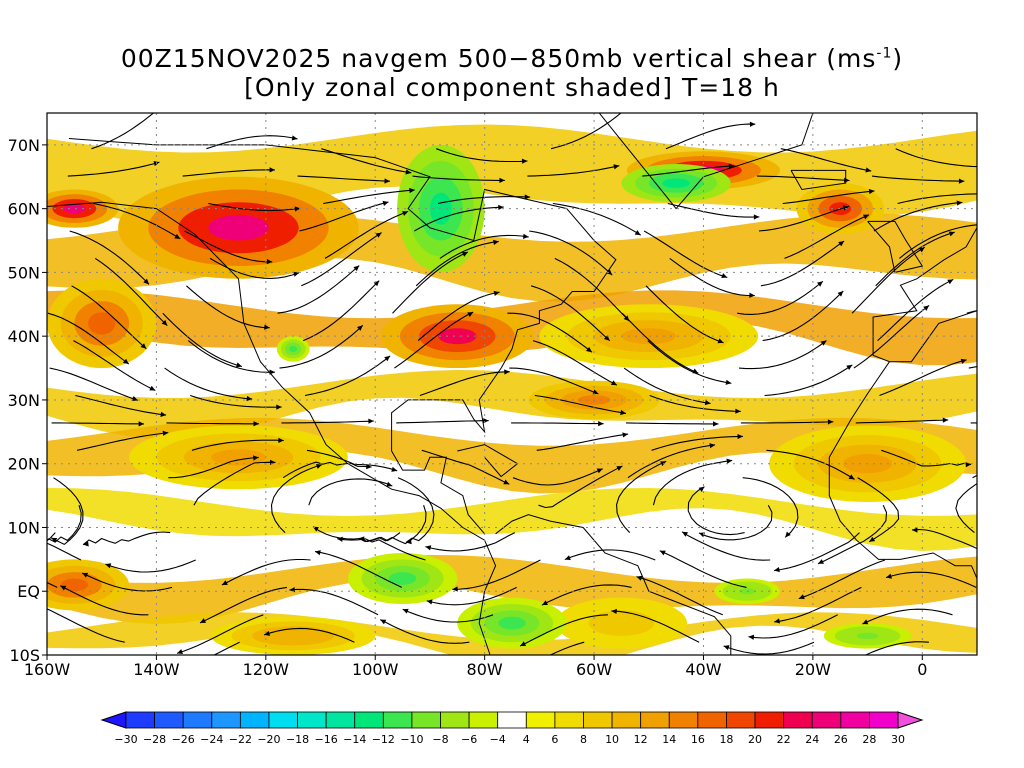 This screenshot has width=1024, height=768. Describe the element at coordinates (24, 336) in the screenshot. I see `lat-tick-label: 40N` at that location.